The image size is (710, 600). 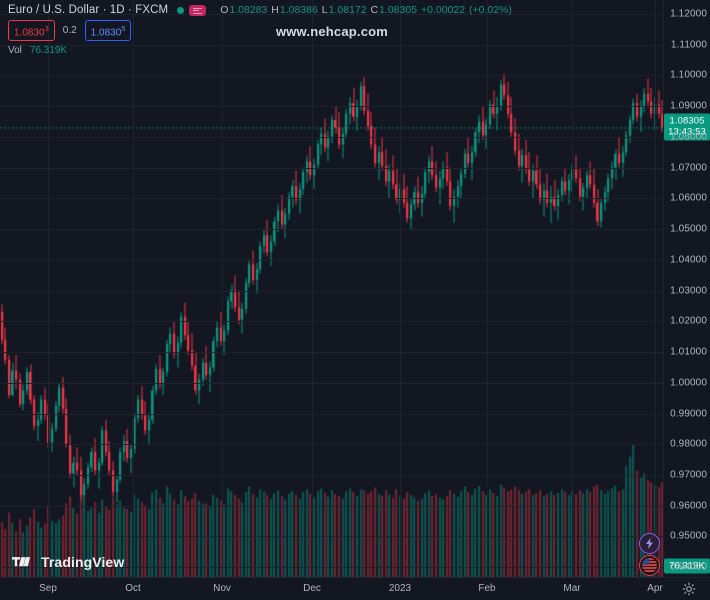 I want to click on price-axis-tick: 0.99000, so click(x=688, y=414).